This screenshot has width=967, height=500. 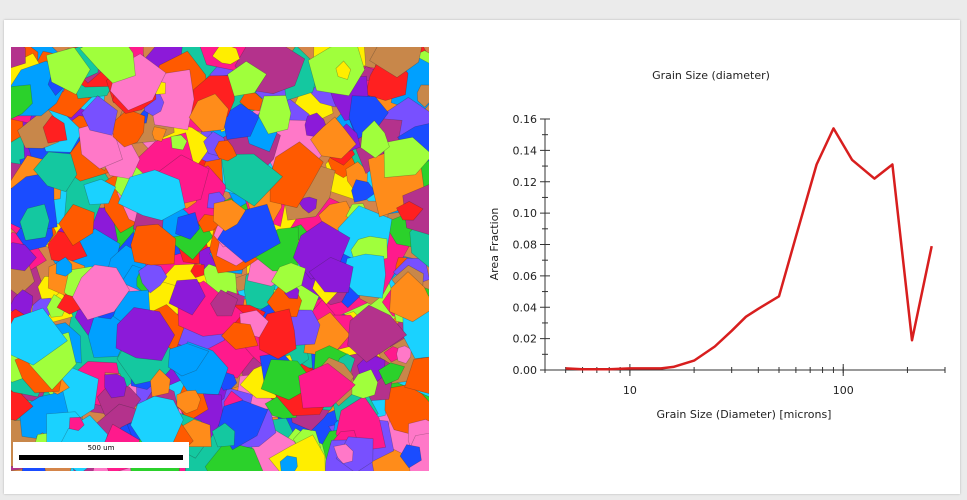 I want to click on scale-bar-label: 500 um, so click(x=101, y=448).